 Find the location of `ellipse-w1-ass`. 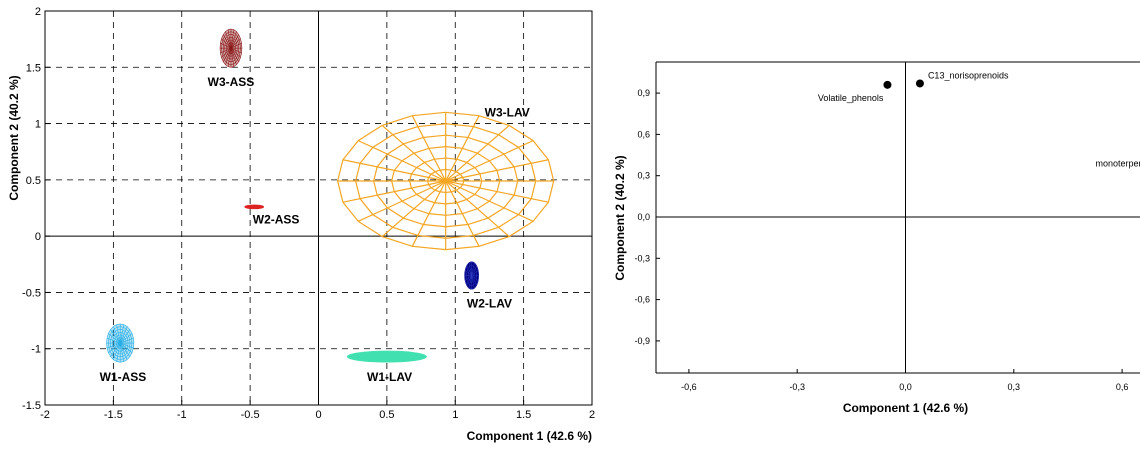

ellipse-w1-ass is located at coordinates (120, 343).